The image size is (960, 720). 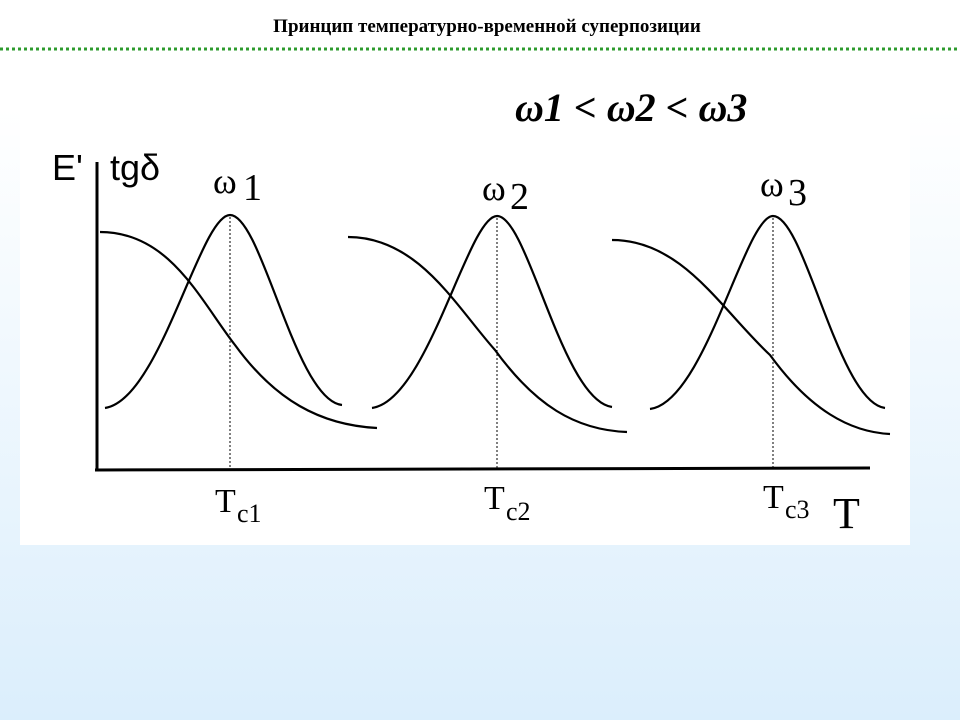 What do you see at coordinates (252, 188) in the screenshot?
I see `omega-index: 1` at bounding box center [252, 188].